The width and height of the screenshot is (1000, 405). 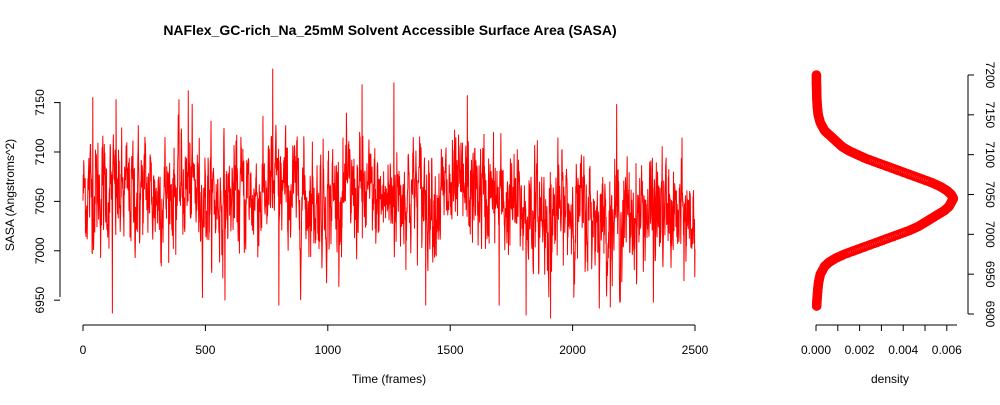 What do you see at coordinates (890, 379) in the screenshot?
I see `density-x-axis-label: density` at bounding box center [890, 379].